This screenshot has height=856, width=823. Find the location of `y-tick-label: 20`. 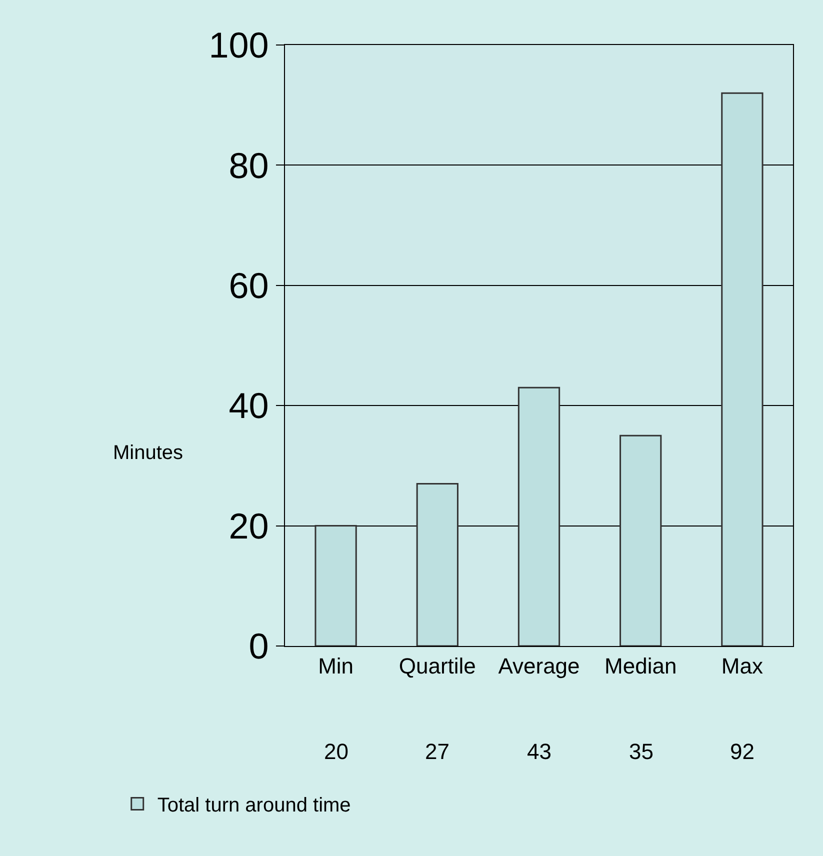

y-tick-label: 20 is located at coordinates (248, 525).